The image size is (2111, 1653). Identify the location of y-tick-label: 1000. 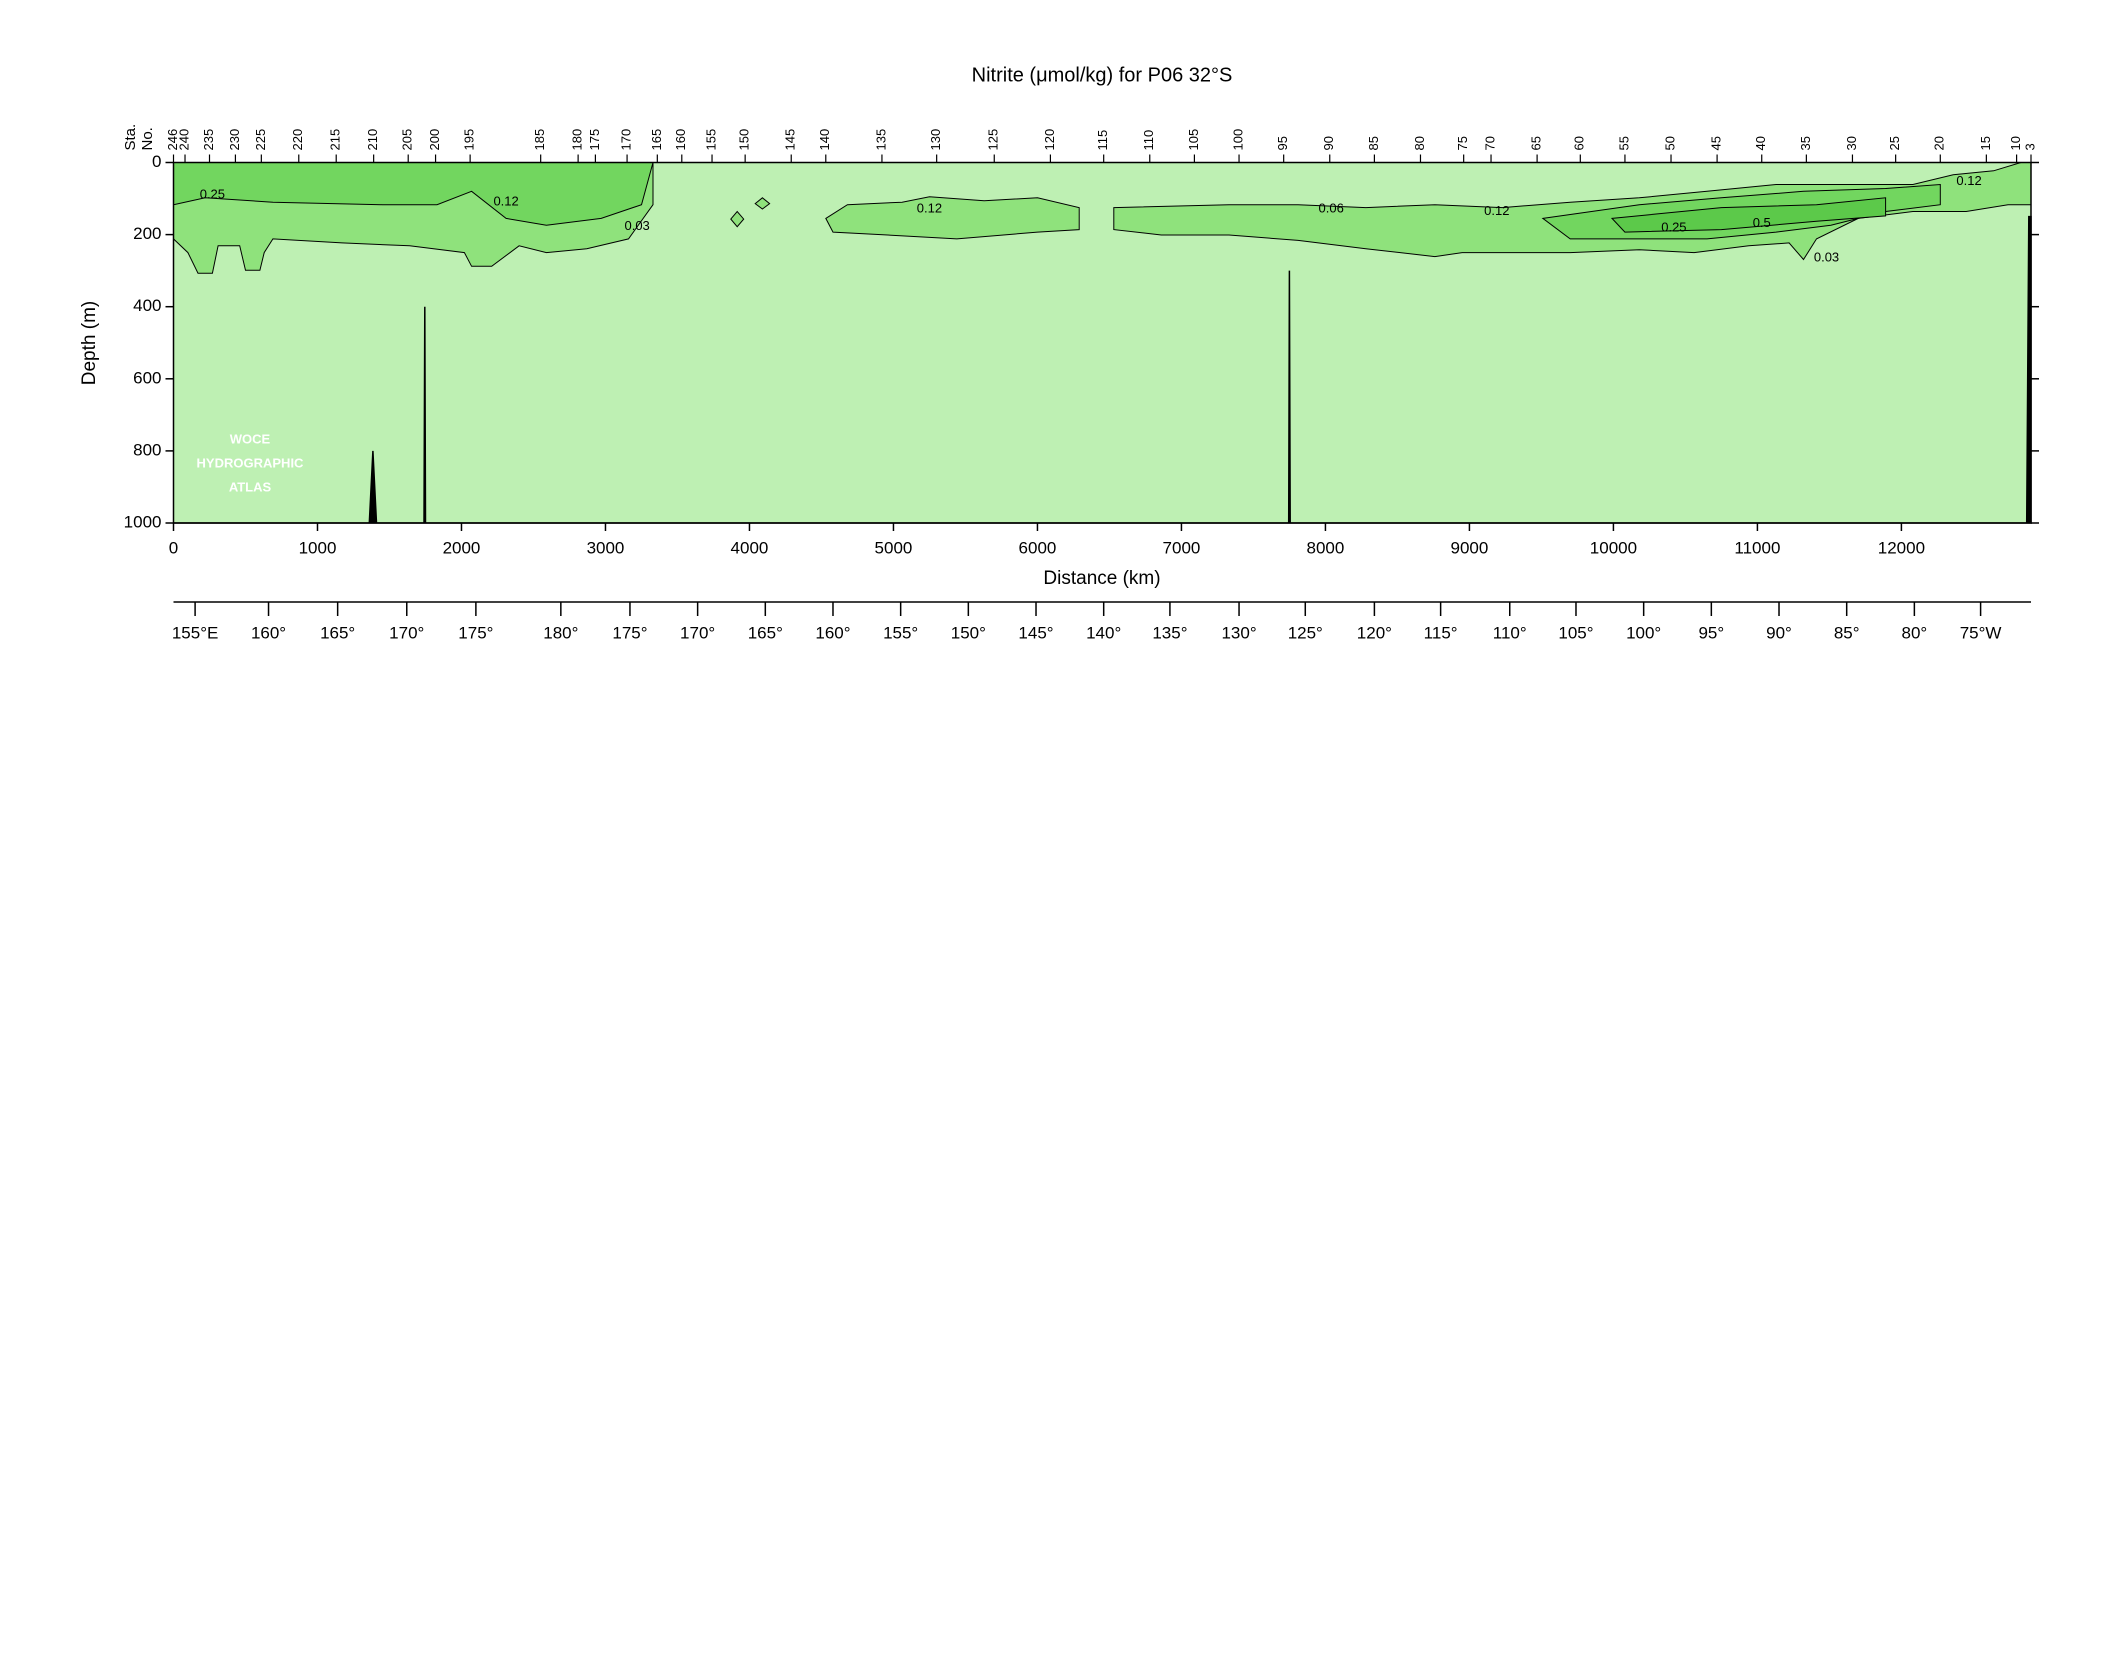
(143, 521).